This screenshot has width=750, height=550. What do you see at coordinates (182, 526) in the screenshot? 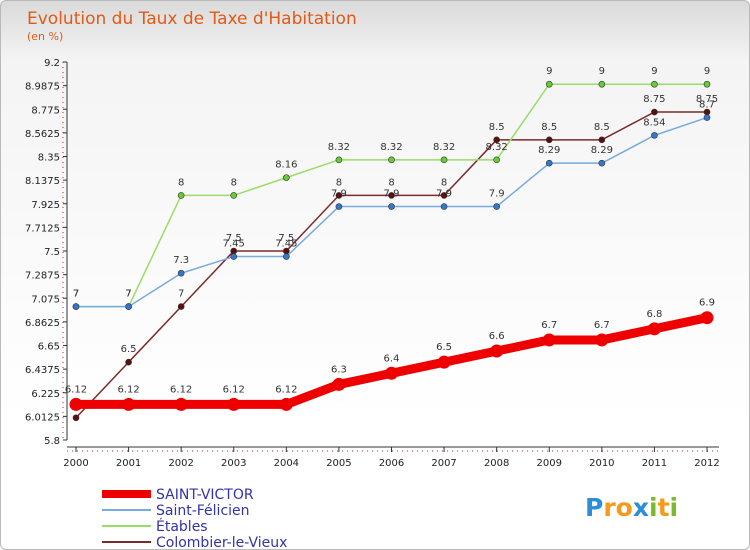
I see `legend-label: Étables` at bounding box center [182, 526].